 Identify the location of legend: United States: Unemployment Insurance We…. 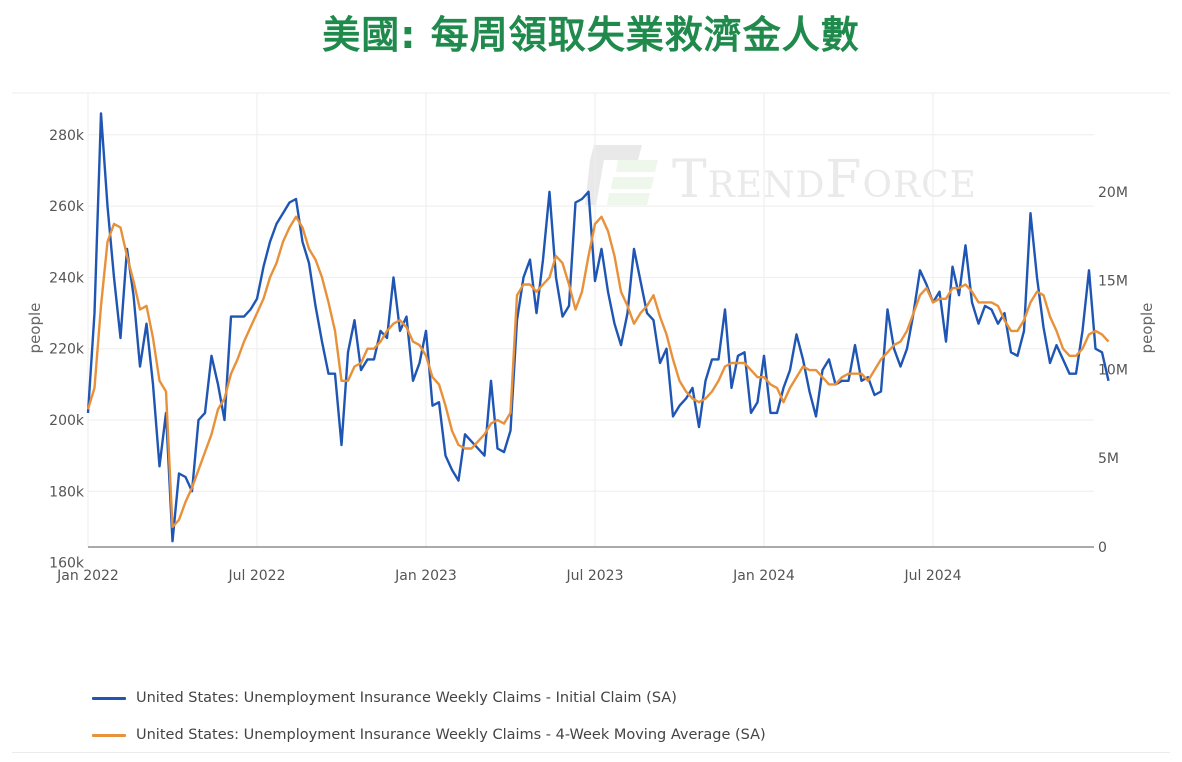
(429, 725).